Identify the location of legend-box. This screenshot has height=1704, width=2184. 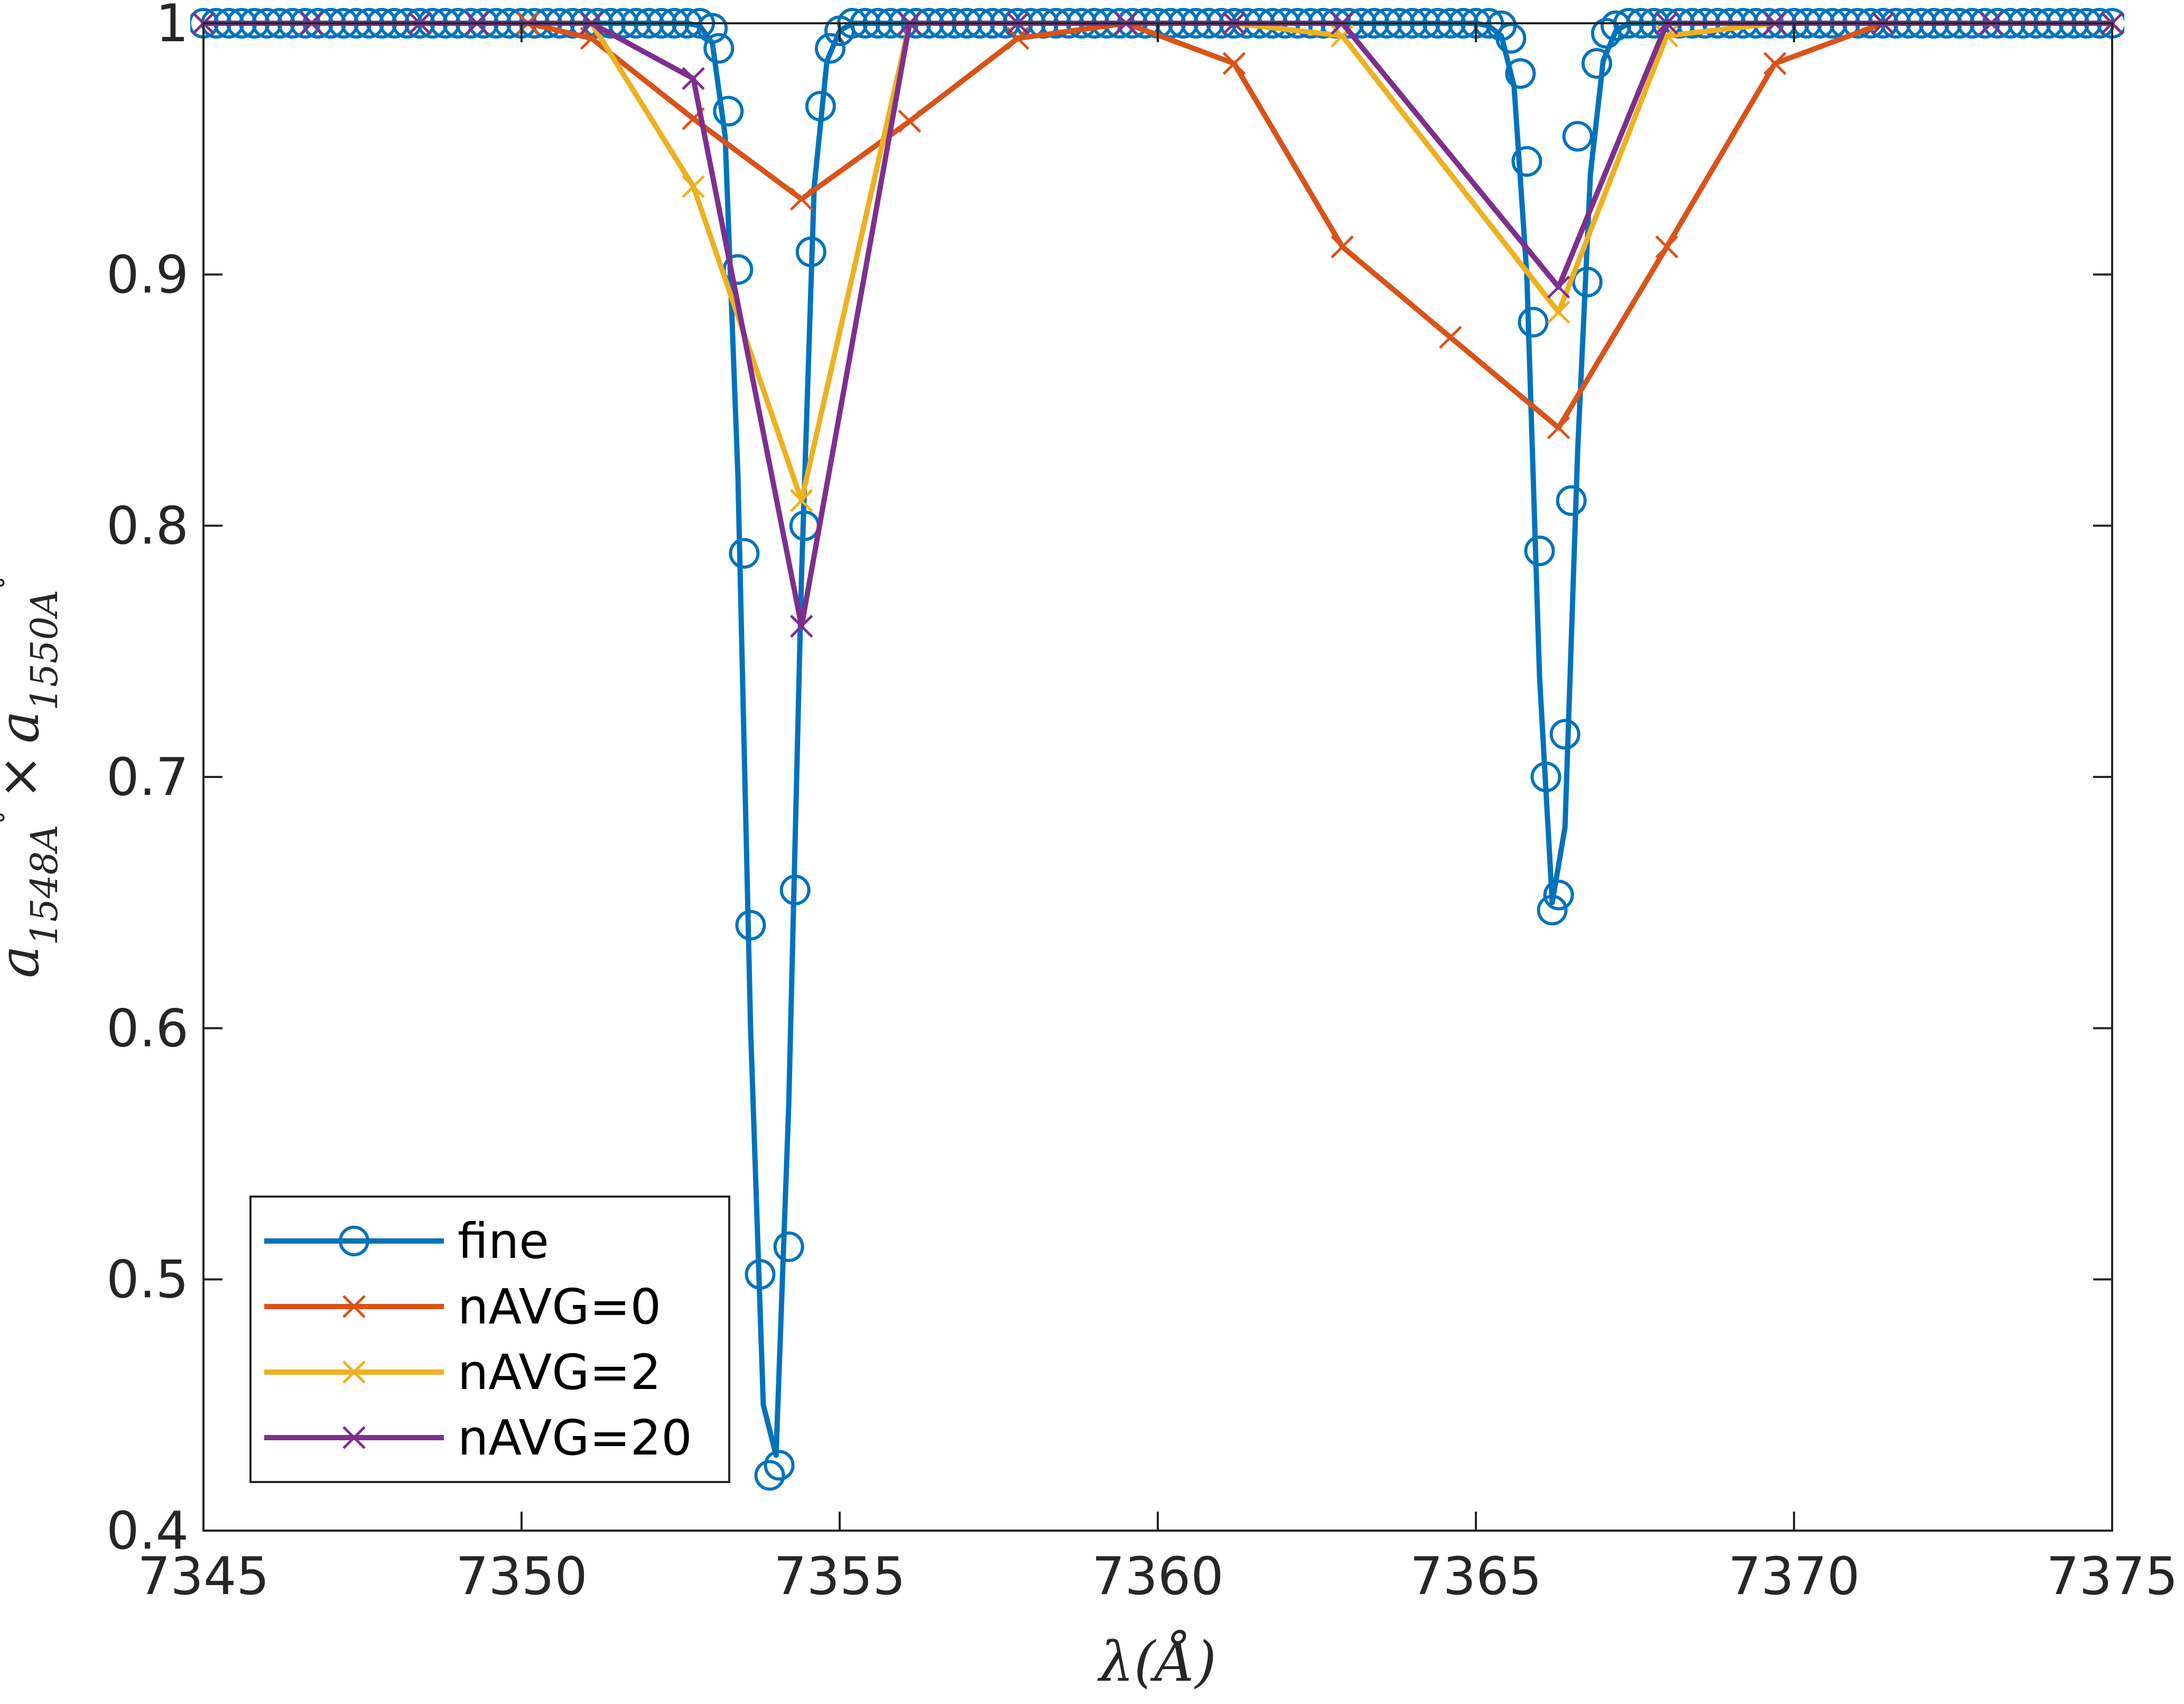
(489, 1339).